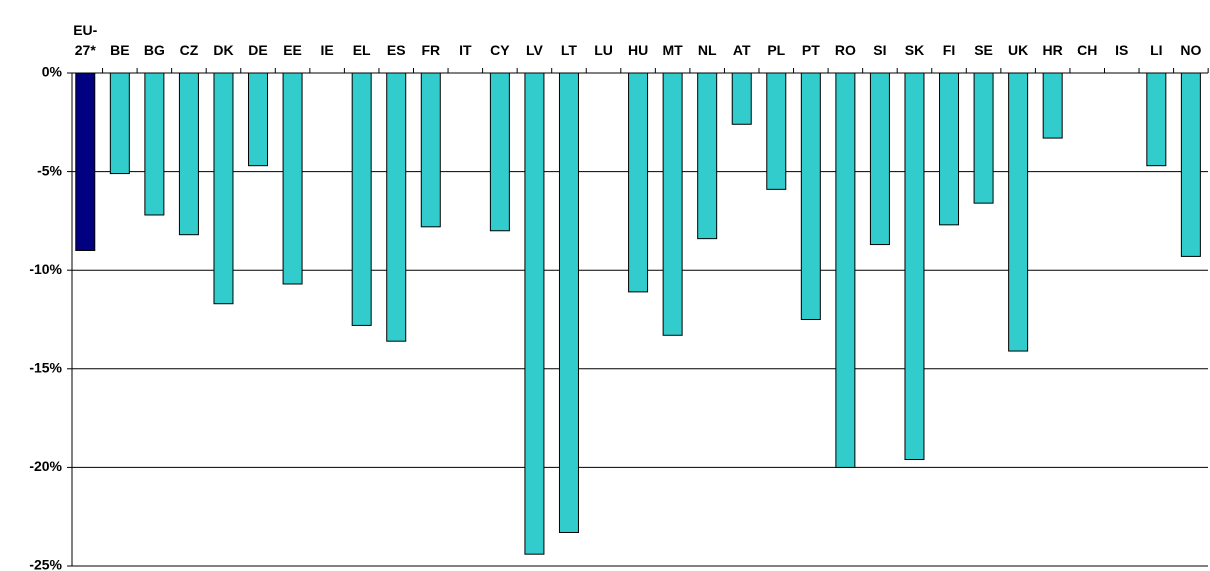 This screenshot has width=1210, height=571. What do you see at coordinates (603, 50) in the screenshot?
I see `x-tick-label: LU` at bounding box center [603, 50].